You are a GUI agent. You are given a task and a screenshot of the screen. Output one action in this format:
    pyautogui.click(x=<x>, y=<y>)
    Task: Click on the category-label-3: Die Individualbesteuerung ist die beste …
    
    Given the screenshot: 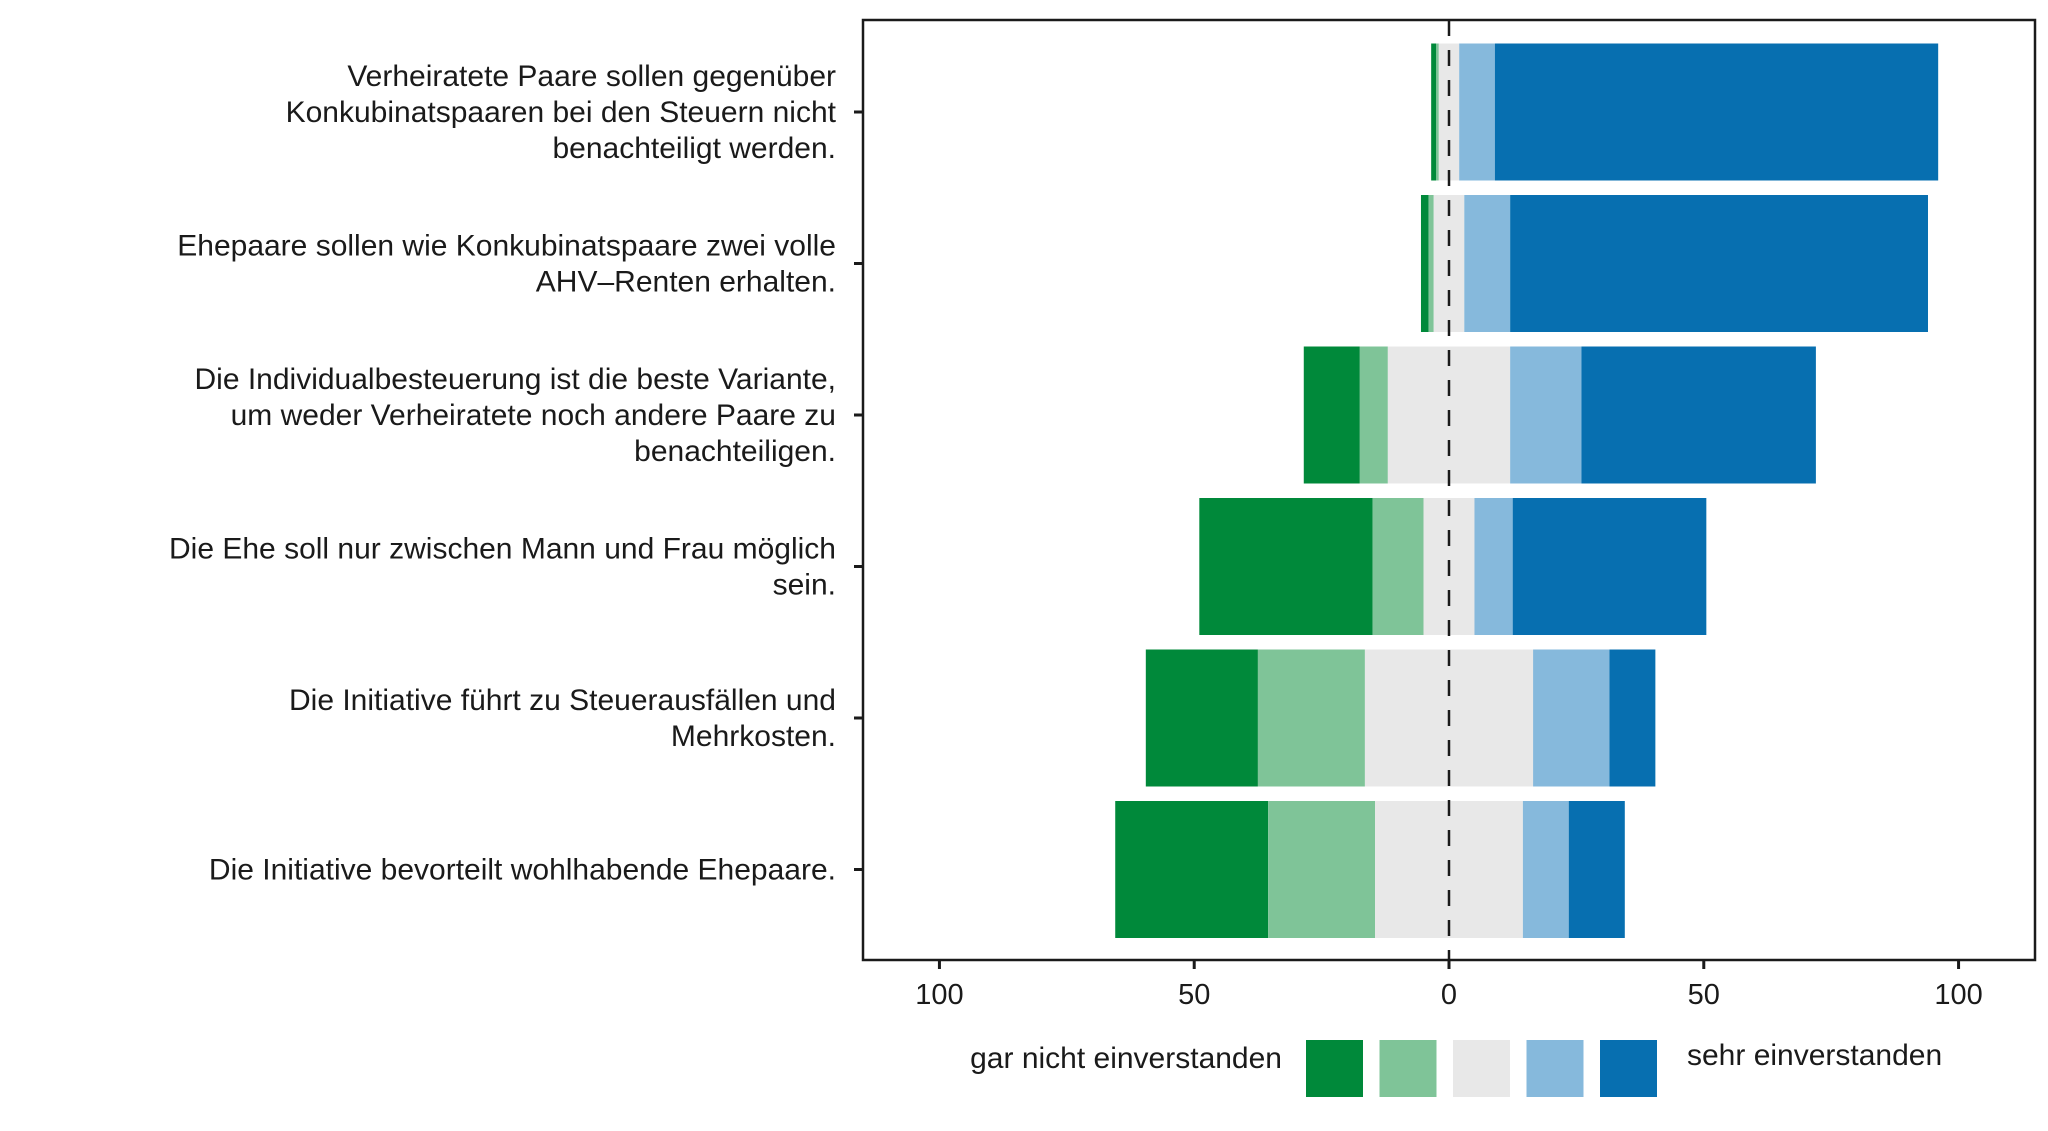 What is the action you would take?
    pyautogui.click(x=515, y=415)
    